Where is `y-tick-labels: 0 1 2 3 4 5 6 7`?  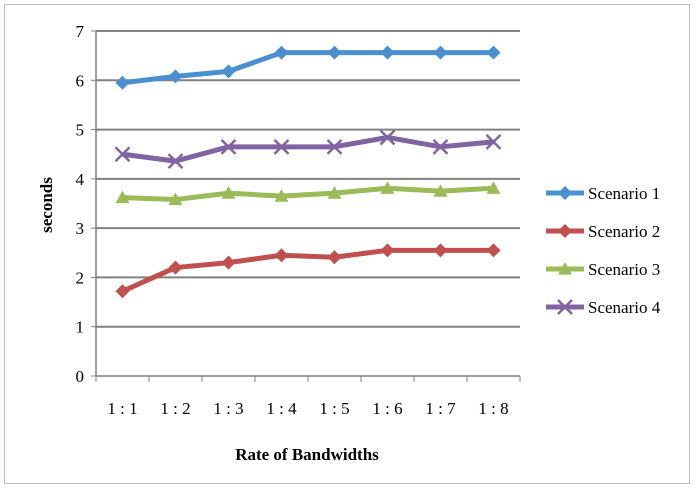 y-tick-labels: 0 1 2 3 4 5 6 7 is located at coordinates (80, 204).